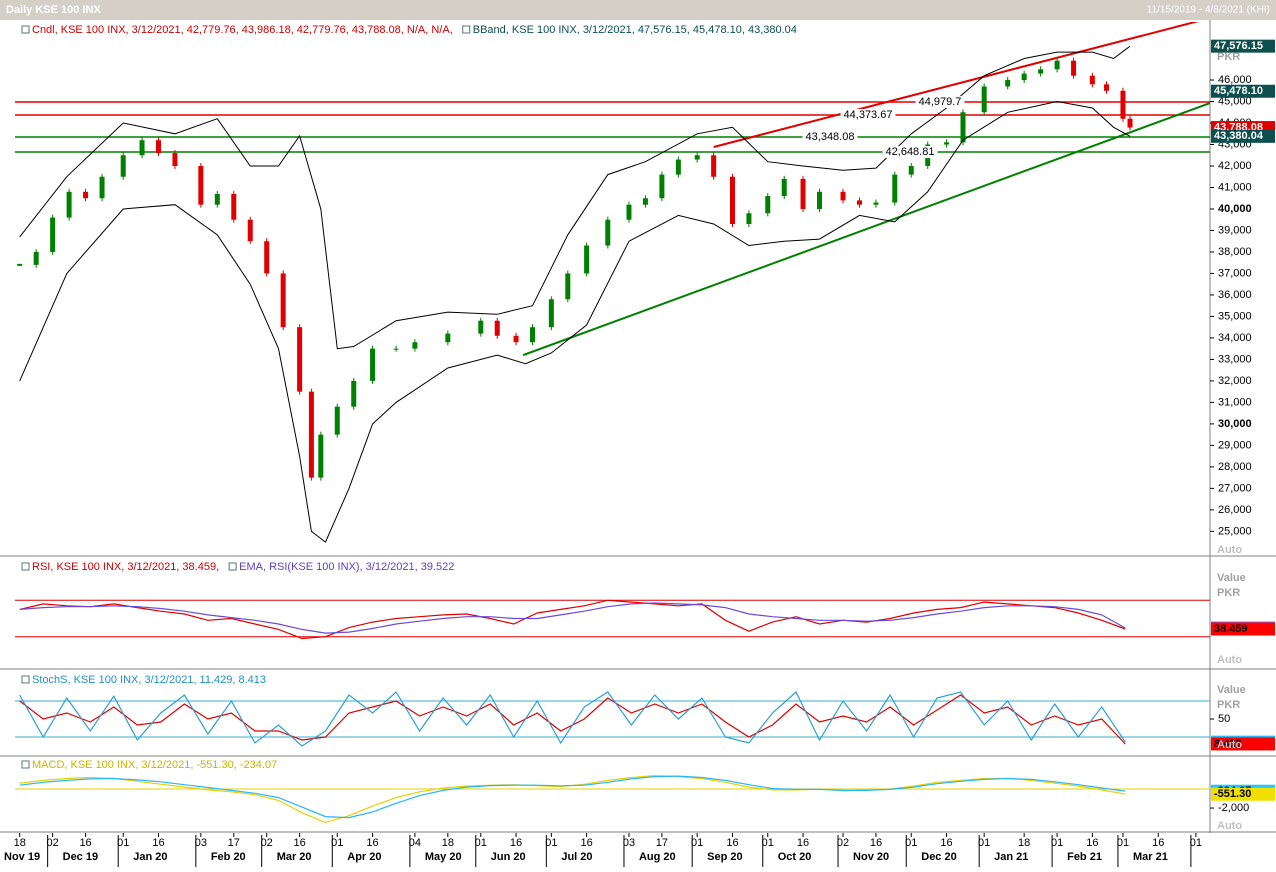 This screenshot has height=872, width=1276. What do you see at coordinates (657, 857) in the screenshot?
I see `month-label: Aug 20` at bounding box center [657, 857].